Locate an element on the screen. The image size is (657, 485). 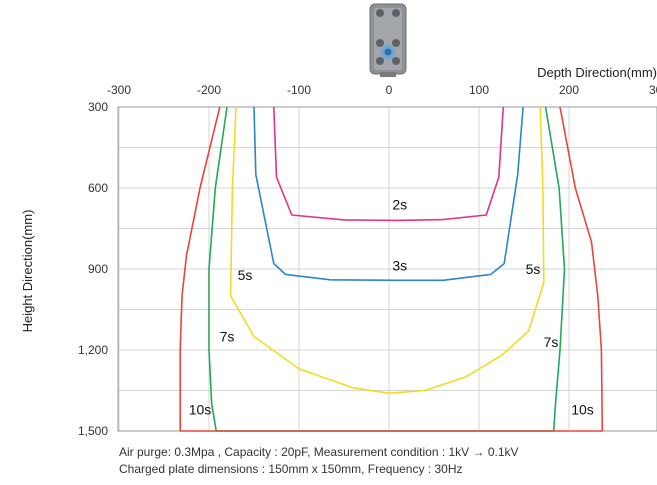
y-axis-ticks: 300 600 900 1,200 1,500 is located at coordinates (93, 269).